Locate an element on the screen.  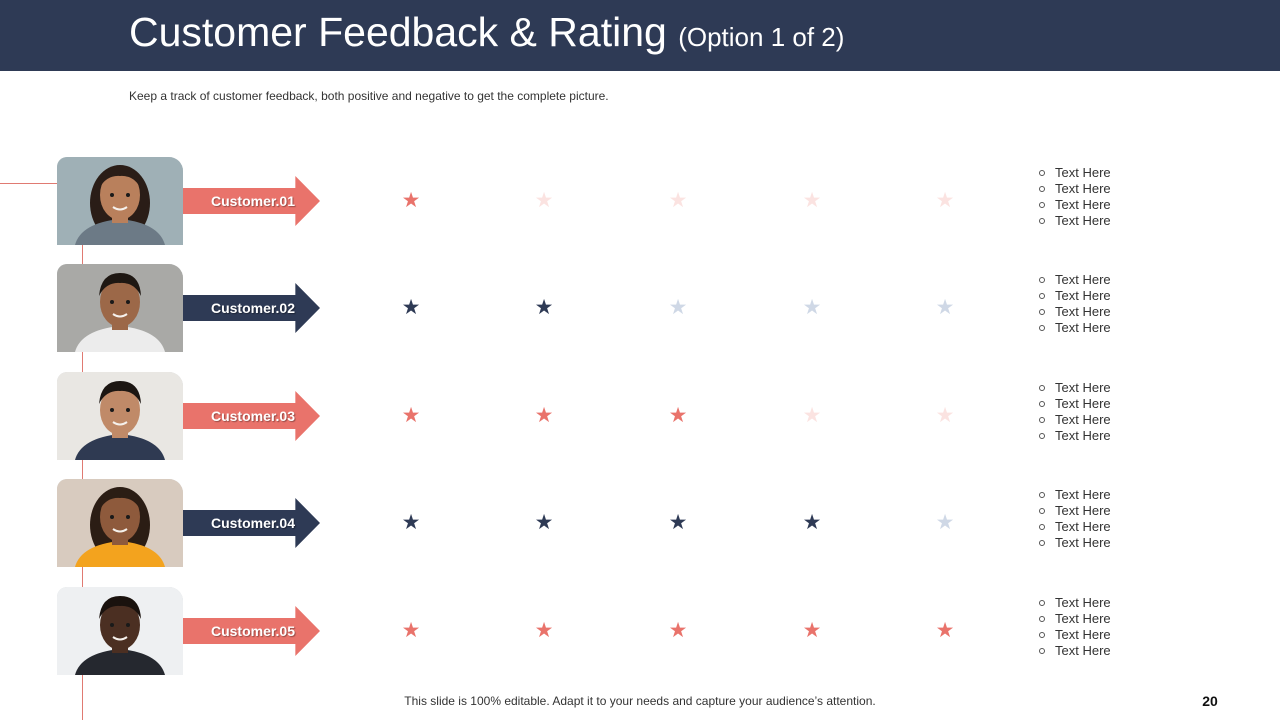
page-number: 20 is located at coordinates (1210, 701).